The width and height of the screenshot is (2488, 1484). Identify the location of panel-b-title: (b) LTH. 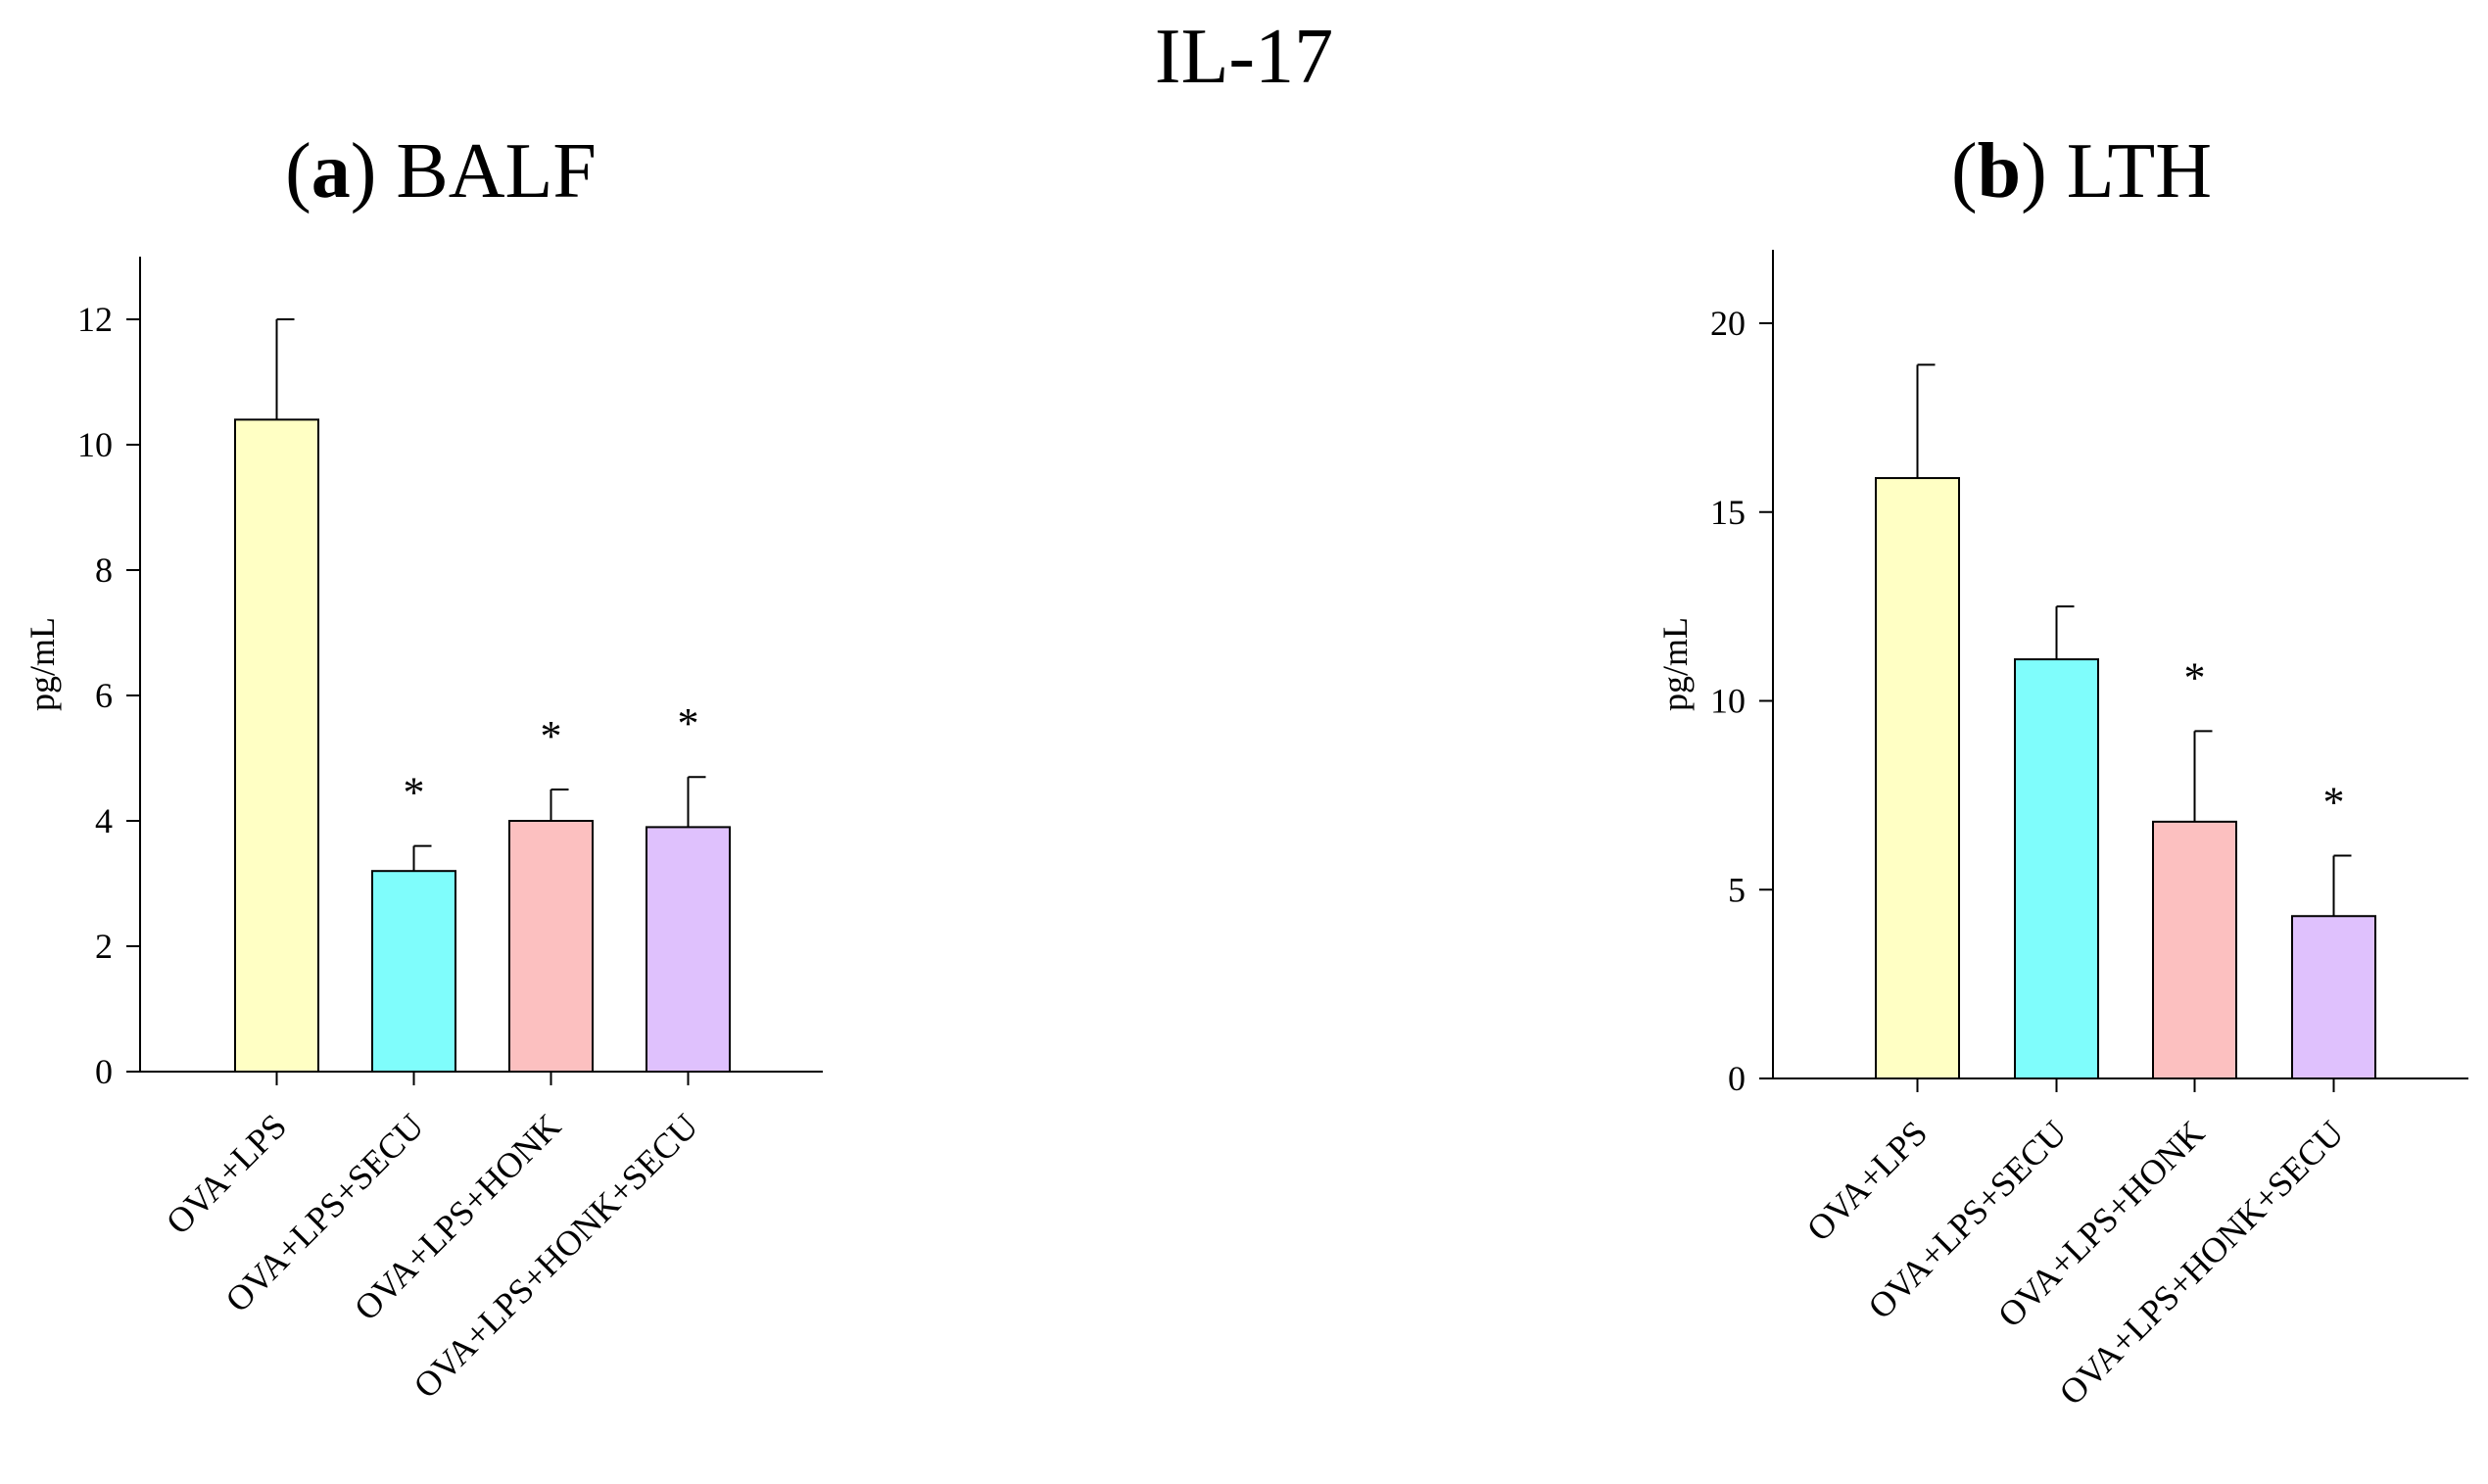
(2081, 171).